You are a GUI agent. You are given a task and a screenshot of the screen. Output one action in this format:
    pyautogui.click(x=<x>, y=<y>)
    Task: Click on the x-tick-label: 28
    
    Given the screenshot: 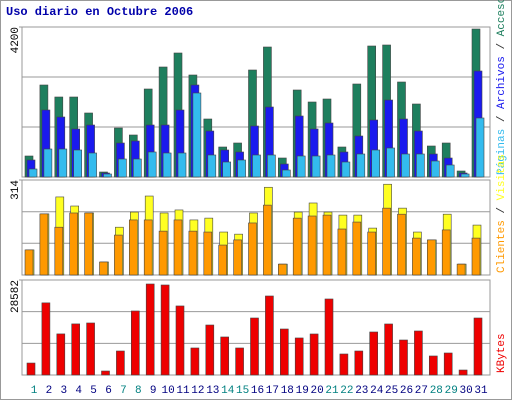 What is the action you would take?
    pyautogui.click(x=436, y=391)
    